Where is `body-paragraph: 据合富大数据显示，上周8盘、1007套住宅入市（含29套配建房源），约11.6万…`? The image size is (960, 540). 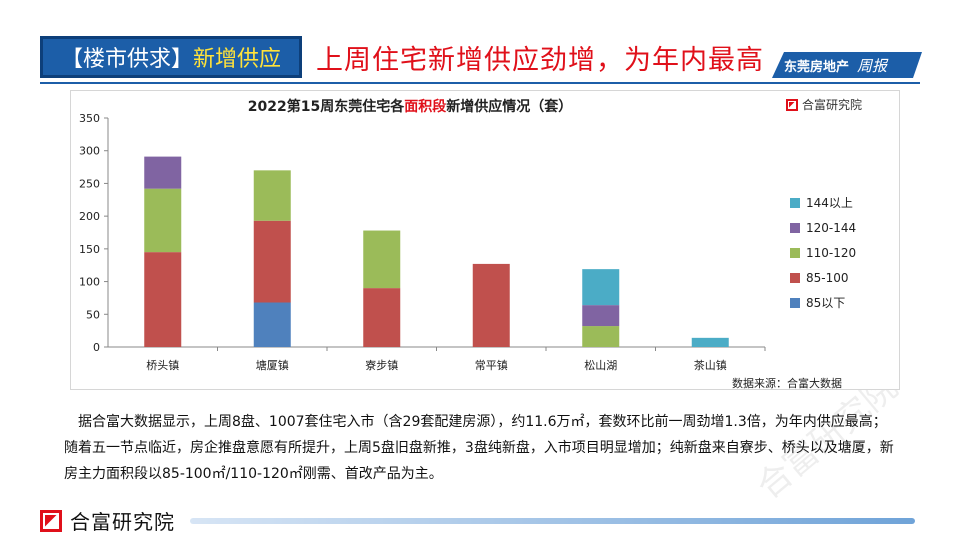 body-paragraph: 据合富大数据显示，上周8盘、1007套住宅入市（含29套配建房源），约11.6万… is located at coordinates (479, 448).